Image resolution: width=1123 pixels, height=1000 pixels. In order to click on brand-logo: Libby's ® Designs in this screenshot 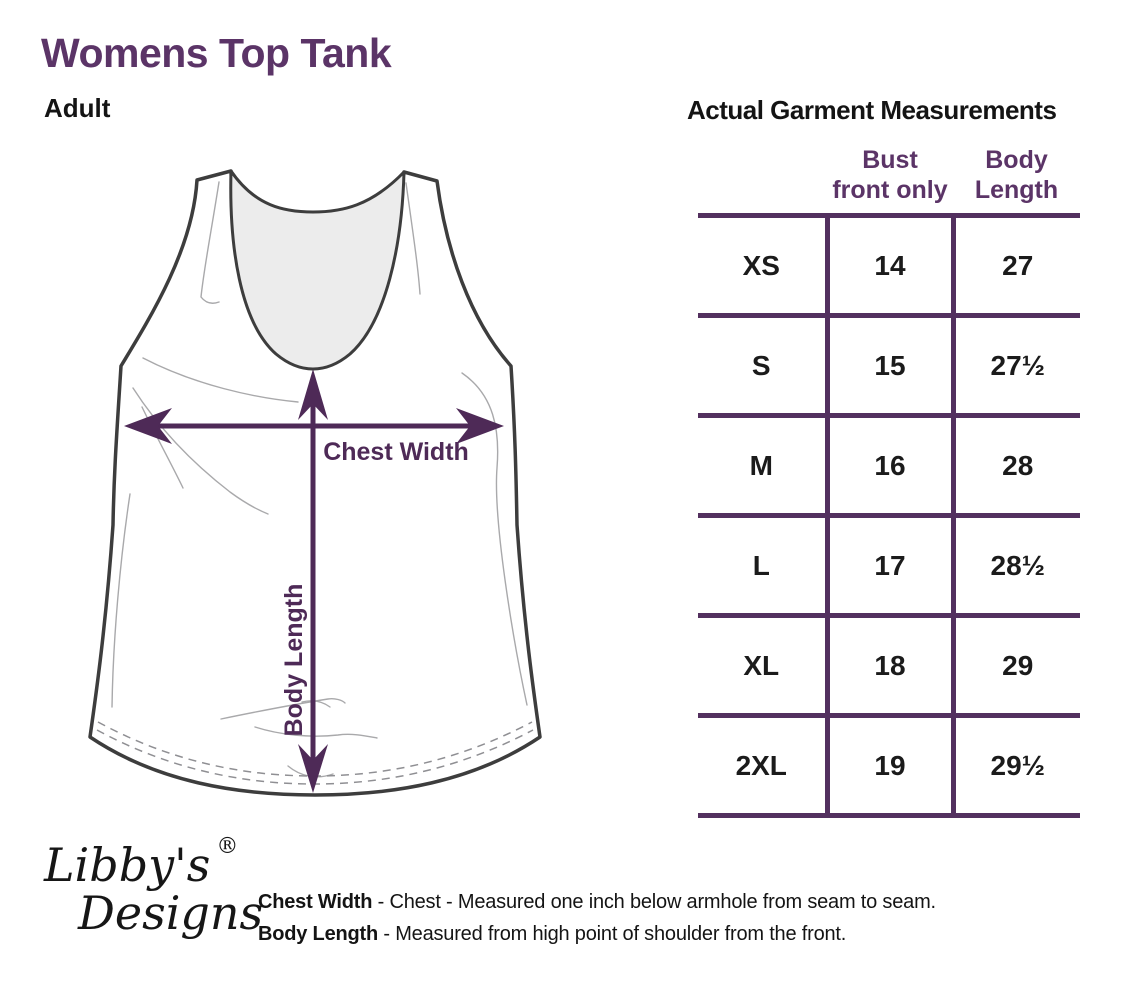, I will do `click(154, 887)`.